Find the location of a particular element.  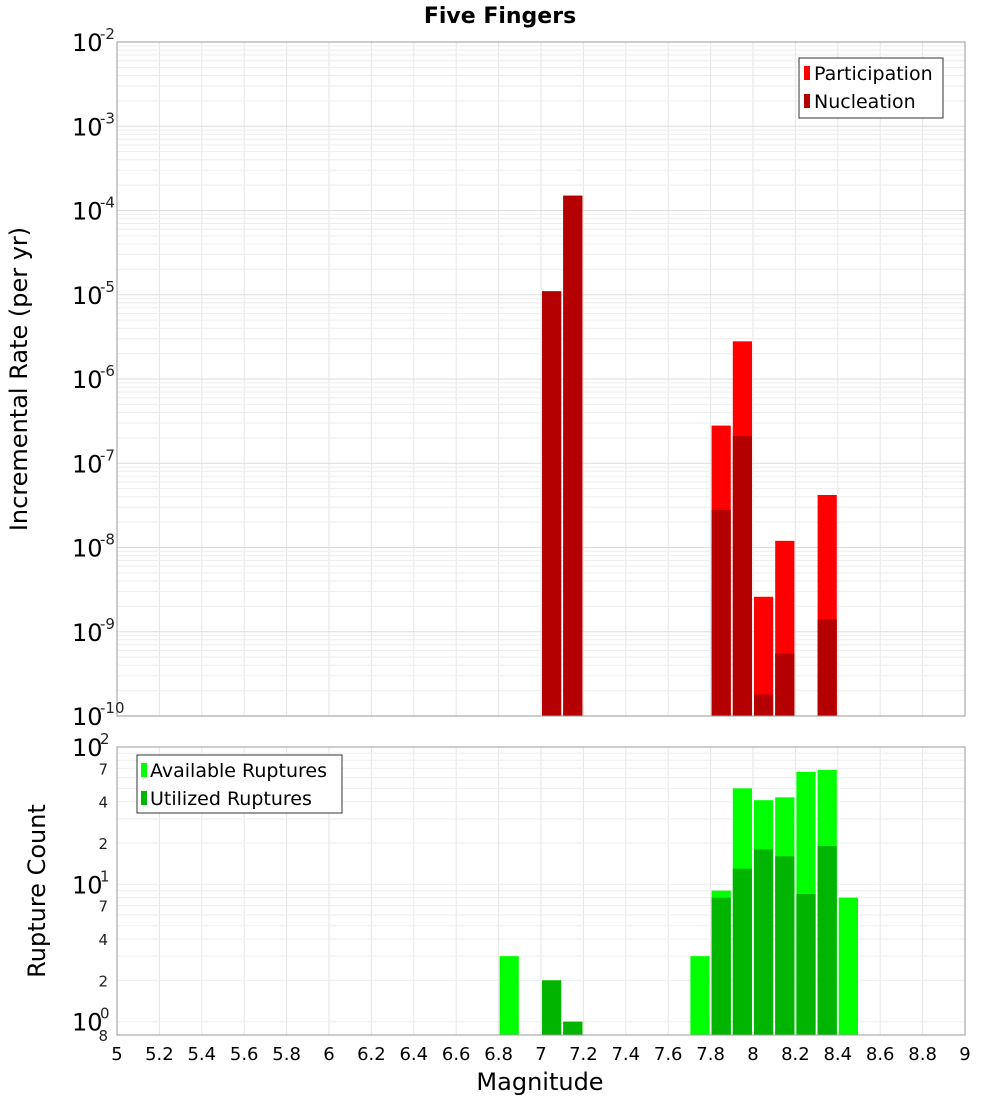

top-y-tick-label: 10⁻⁷ is located at coordinates (93, 462).